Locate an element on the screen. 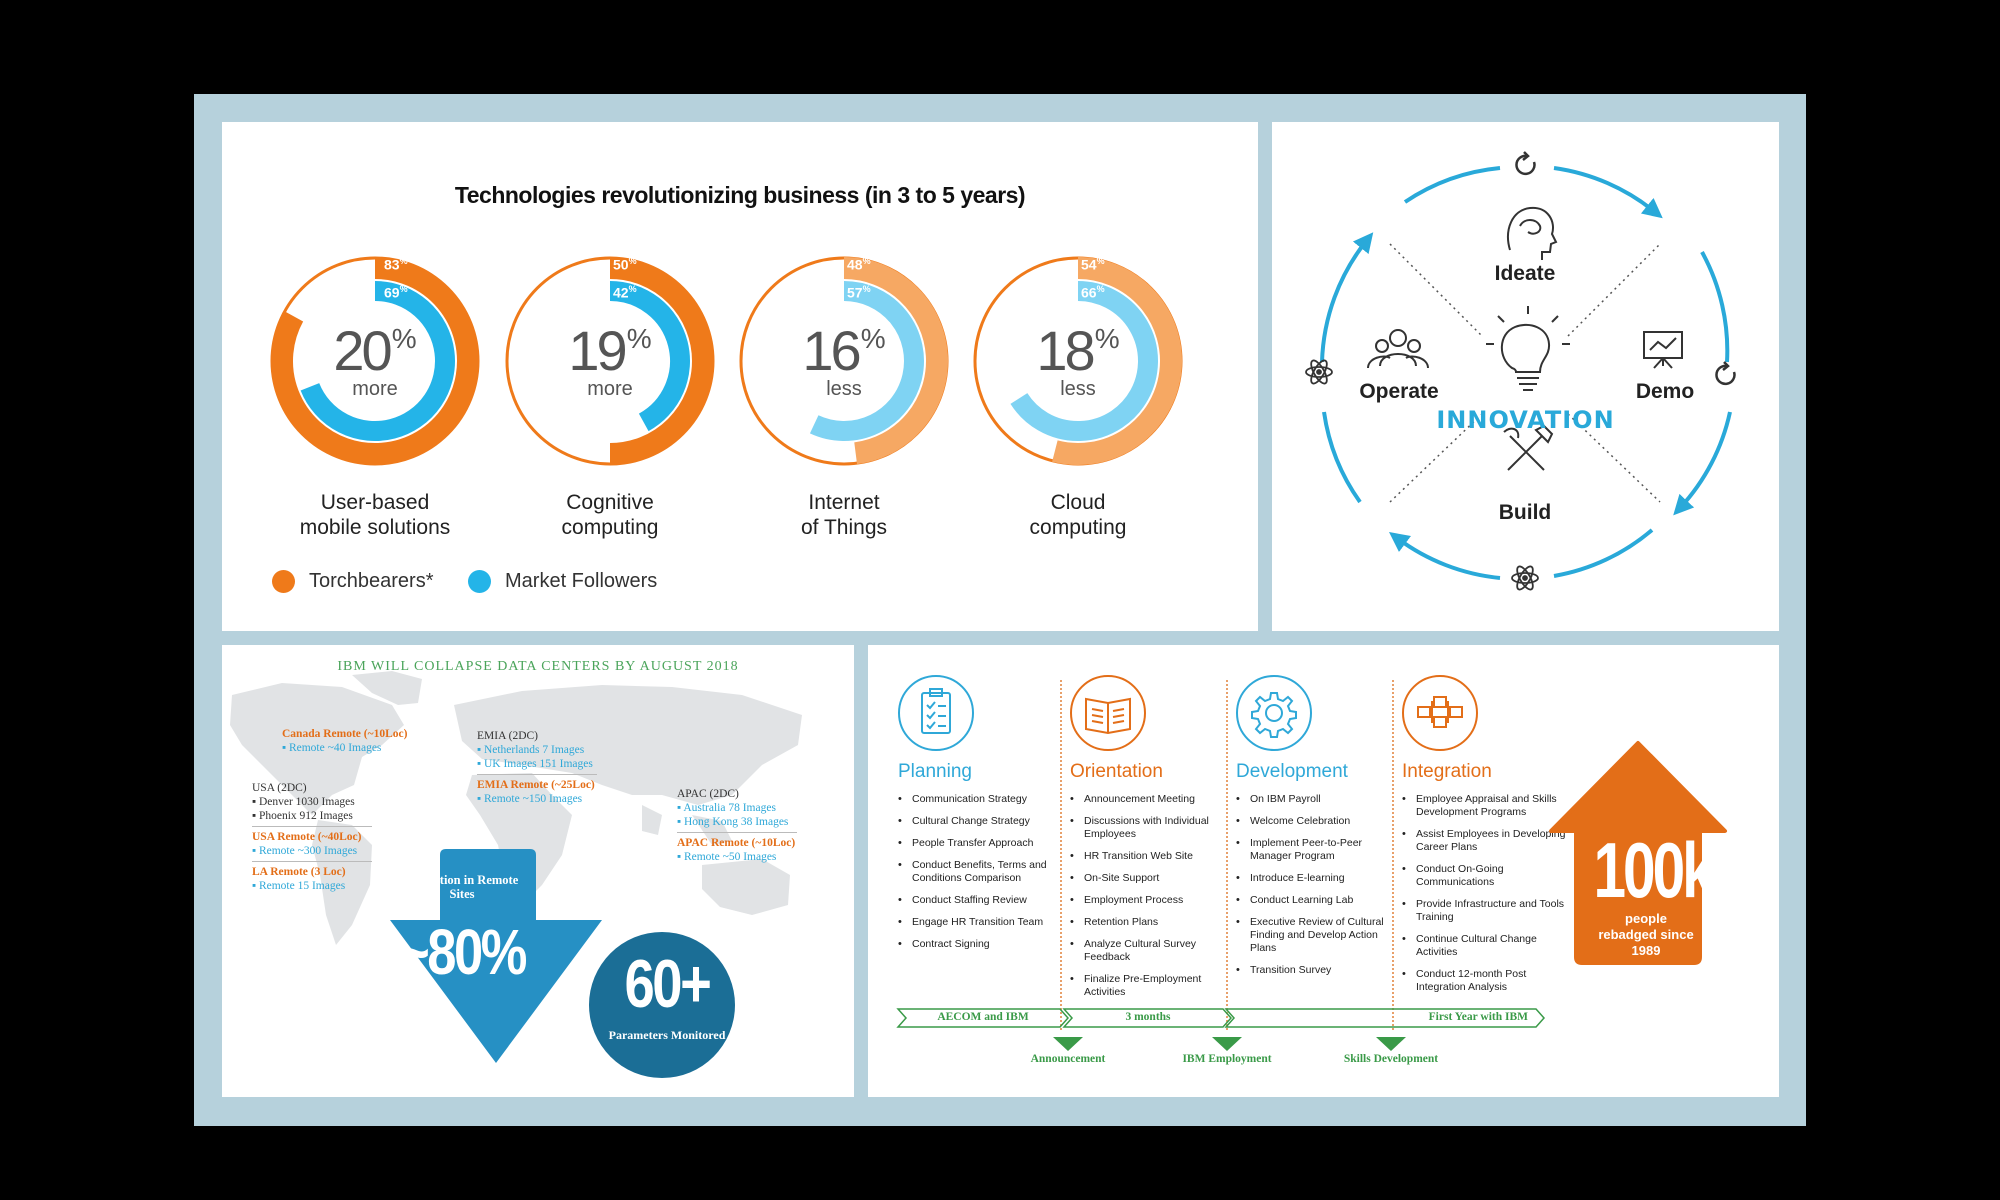 The height and width of the screenshot is (1200, 2000). legend-label: Torchbearers* is located at coordinates (371, 581).